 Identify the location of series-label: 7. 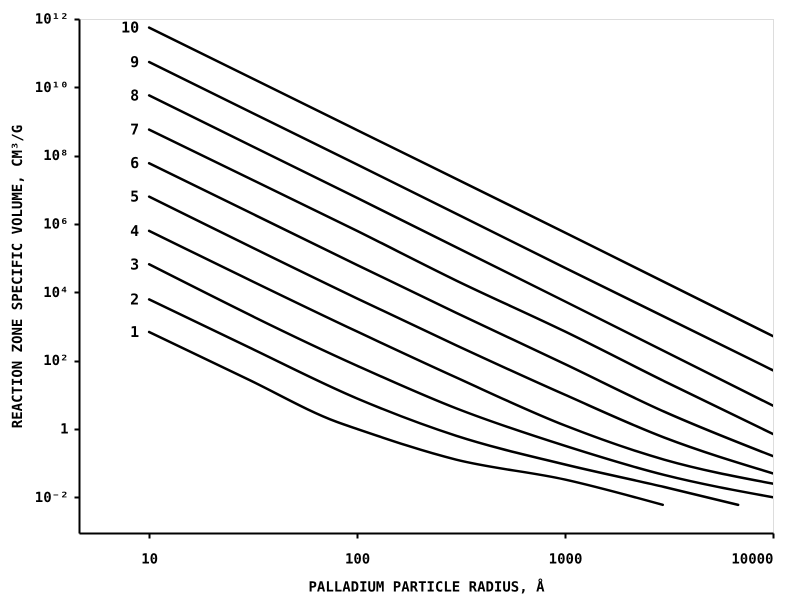
(135, 129).